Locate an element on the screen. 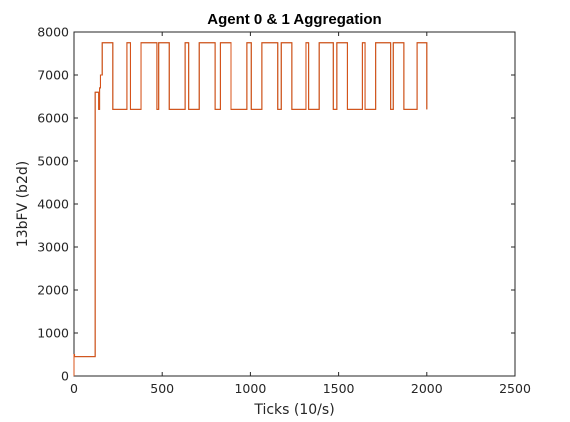  y-tick-label: 4000 is located at coordinates (53, 204).